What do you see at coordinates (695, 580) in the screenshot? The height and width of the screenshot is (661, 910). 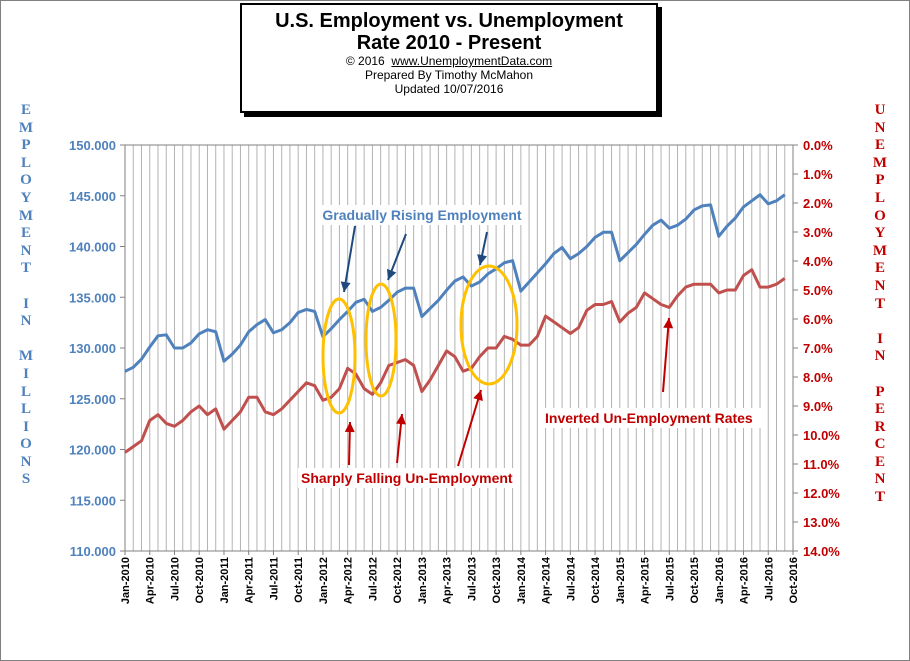 I see `x-axis-tick-label: Oct-2015` at bounding box center [695, 580].